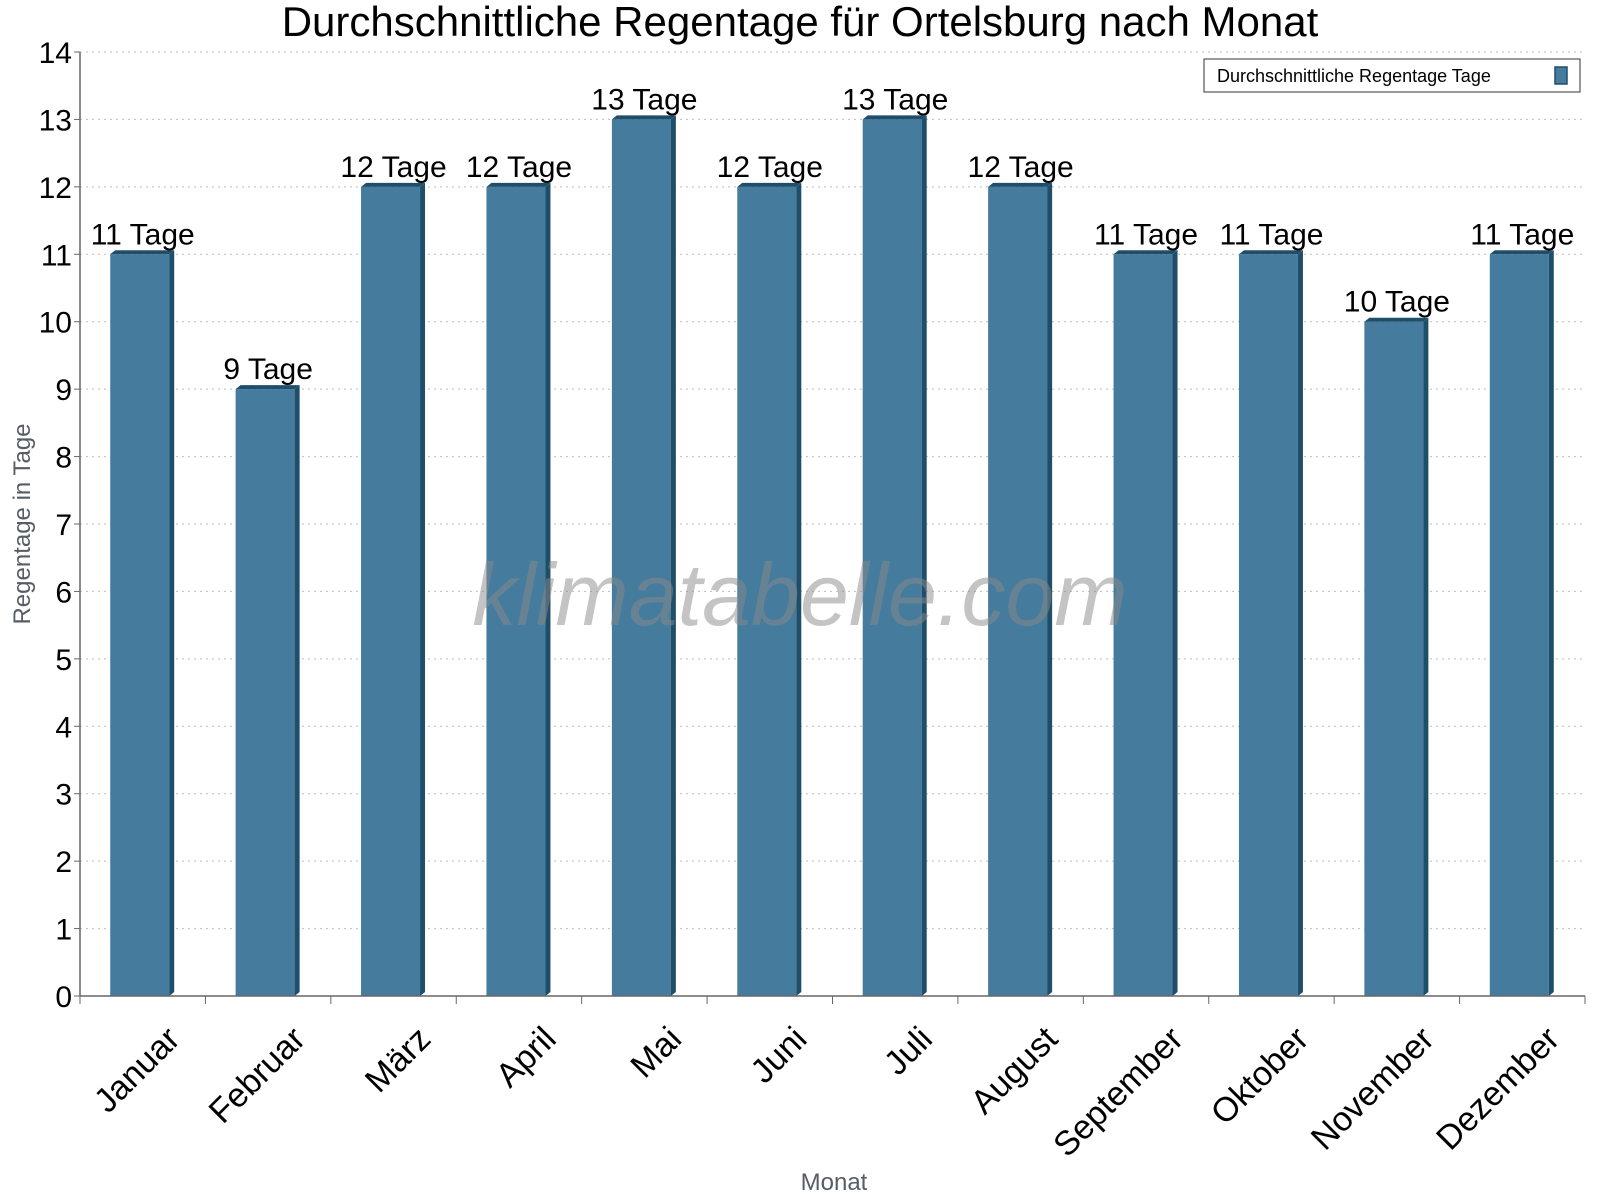 Image resolution: width=1600 pixels, height=1200 pixels. I want to click on x-tick-label: Dezember, so click(1498, 1089).